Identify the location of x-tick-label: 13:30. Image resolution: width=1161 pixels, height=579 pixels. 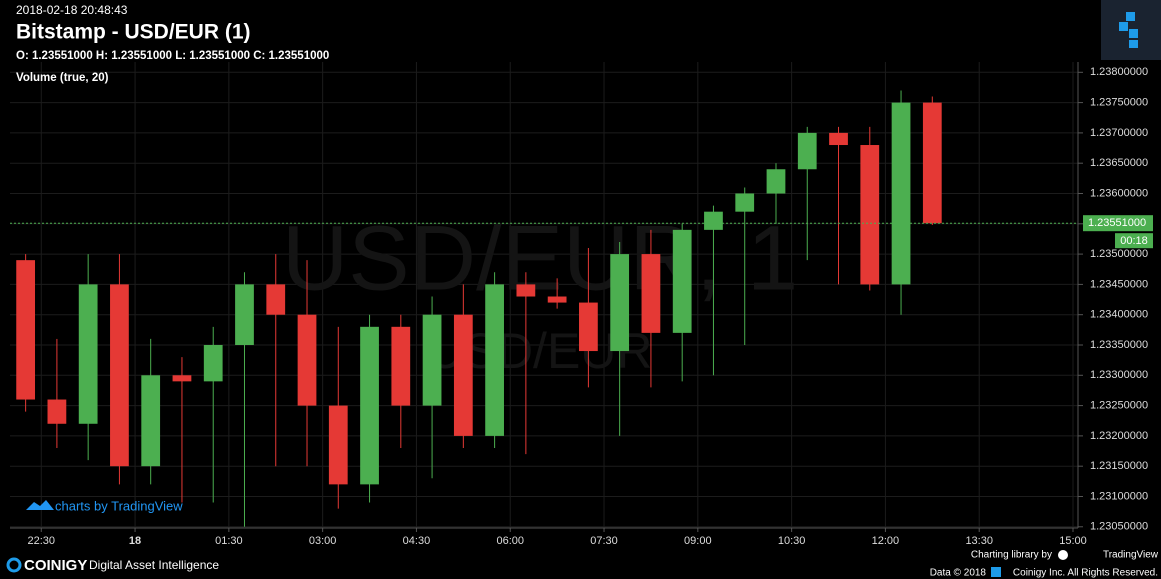
(979, 541).